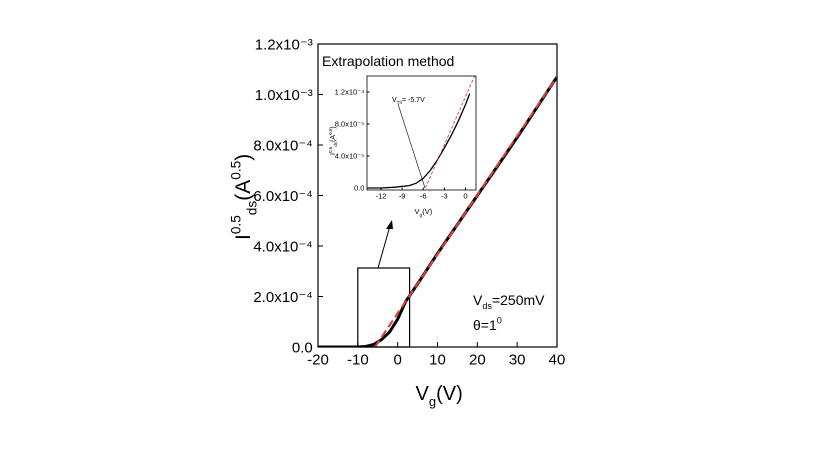 This screenshot has height=467, width=830. Describe the element at coordinates (557, 359) in the screenshot. I see `x-tick-label: 40` at that location.